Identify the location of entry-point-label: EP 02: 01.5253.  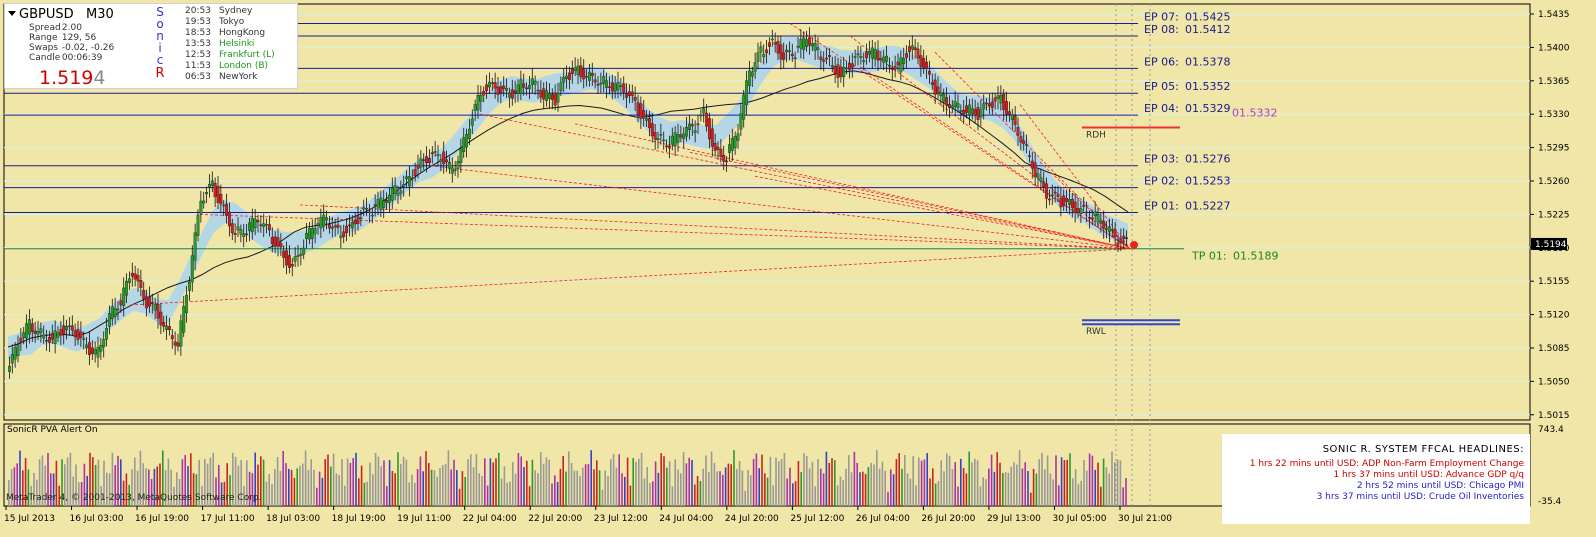
(1187, 181).